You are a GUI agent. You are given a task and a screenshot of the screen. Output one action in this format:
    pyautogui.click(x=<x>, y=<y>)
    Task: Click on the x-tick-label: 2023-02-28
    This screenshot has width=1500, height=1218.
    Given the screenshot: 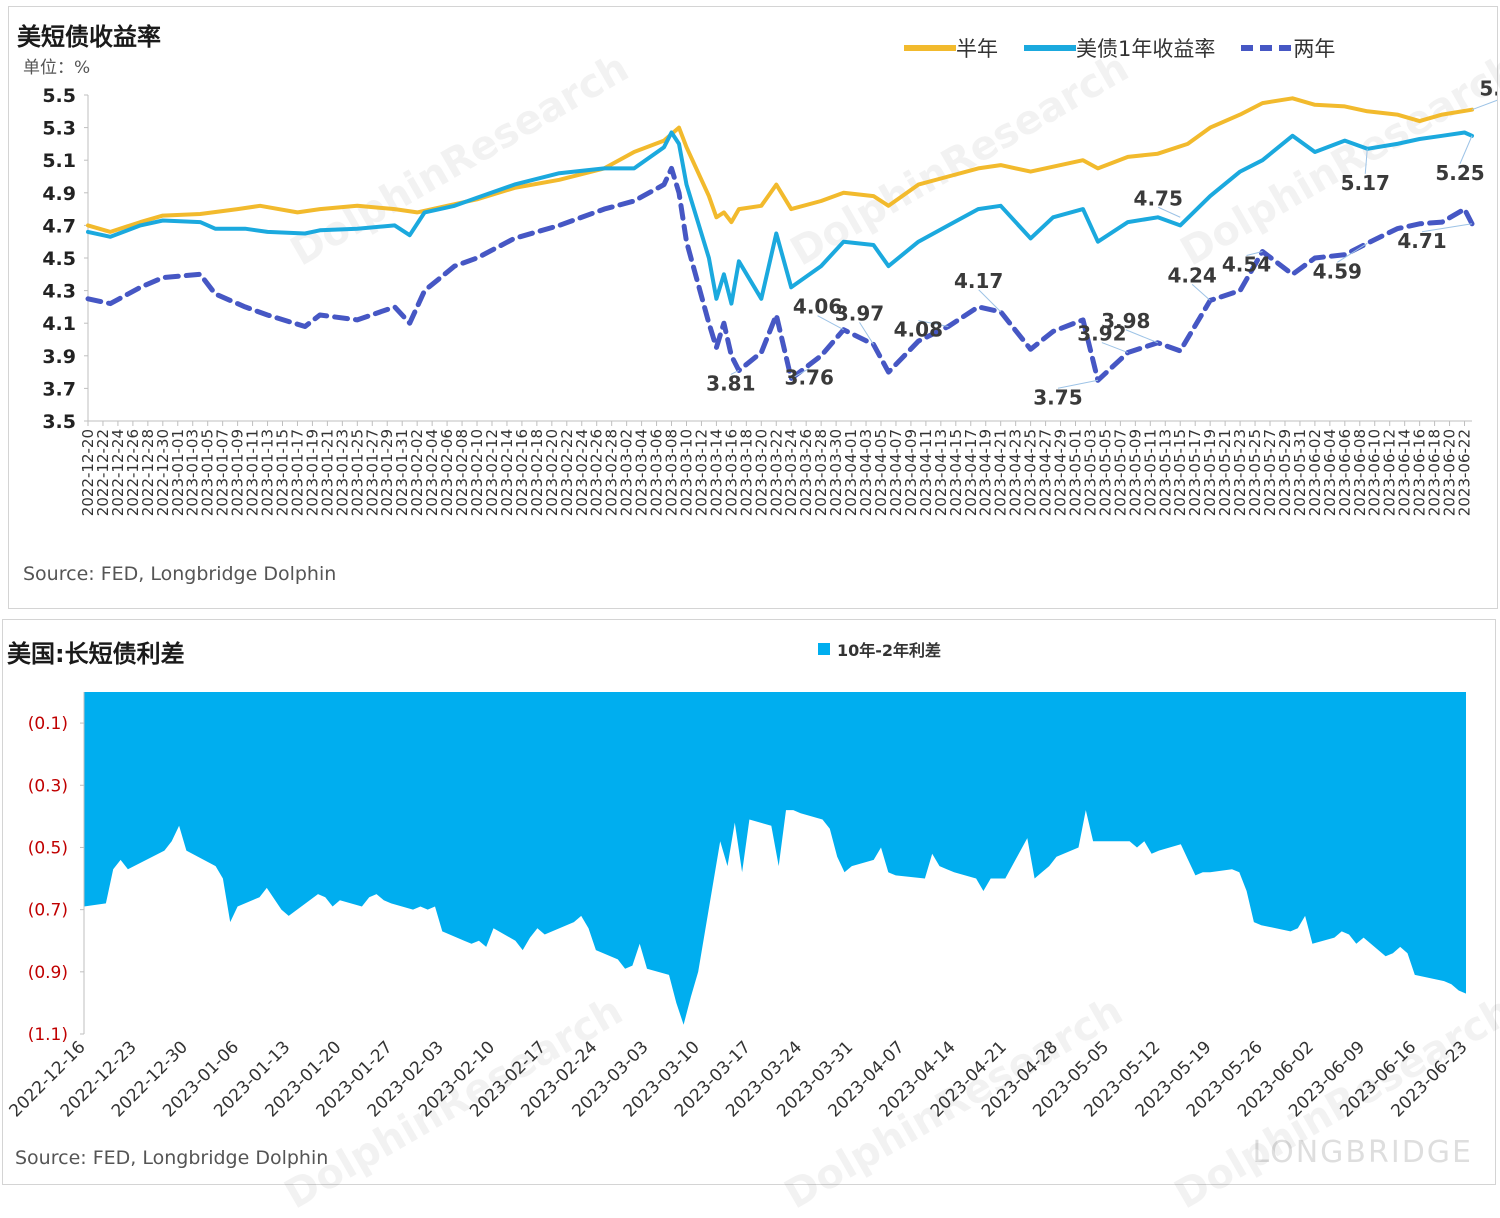 What is the action you would take?
    pyautogui.click(x=612, y=472)
    